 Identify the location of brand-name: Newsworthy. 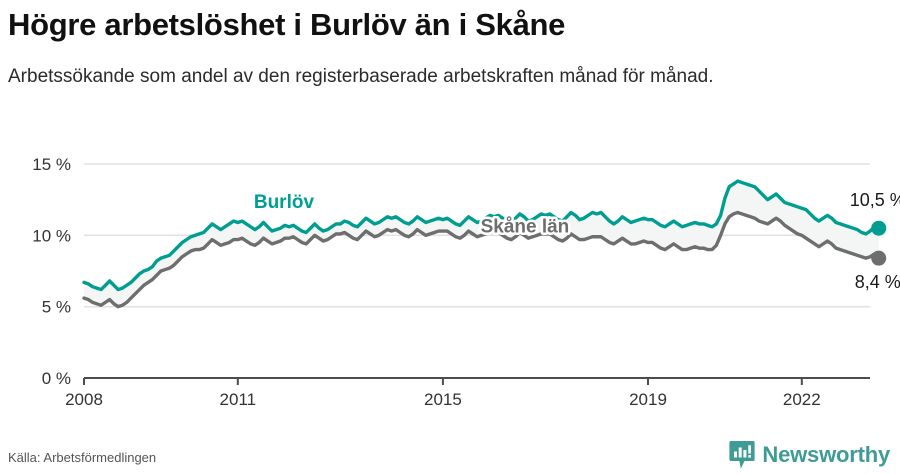
(826, 454).